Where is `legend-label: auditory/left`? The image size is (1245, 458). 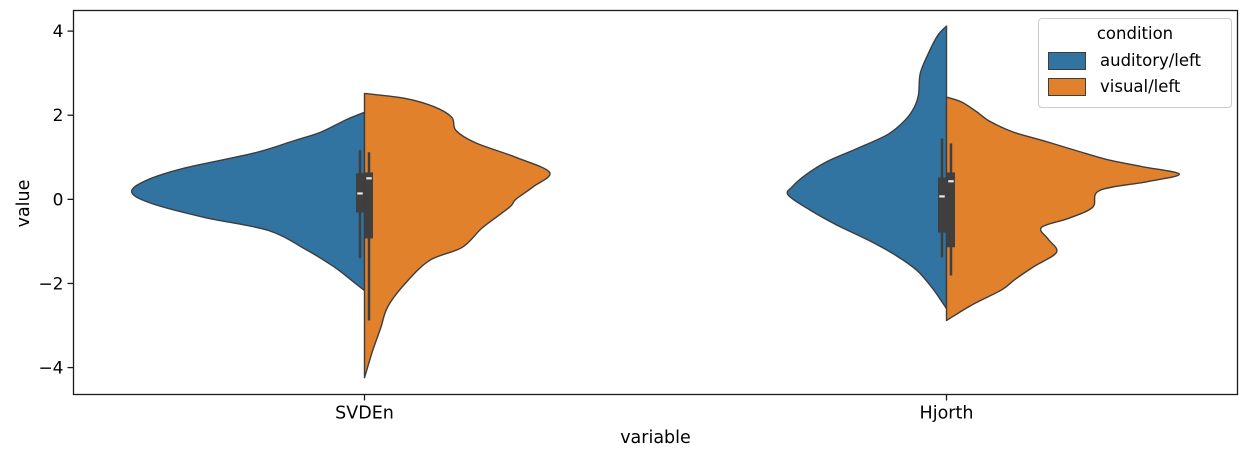
legend-label: auditory/left is located at coordinates (1151, 60).